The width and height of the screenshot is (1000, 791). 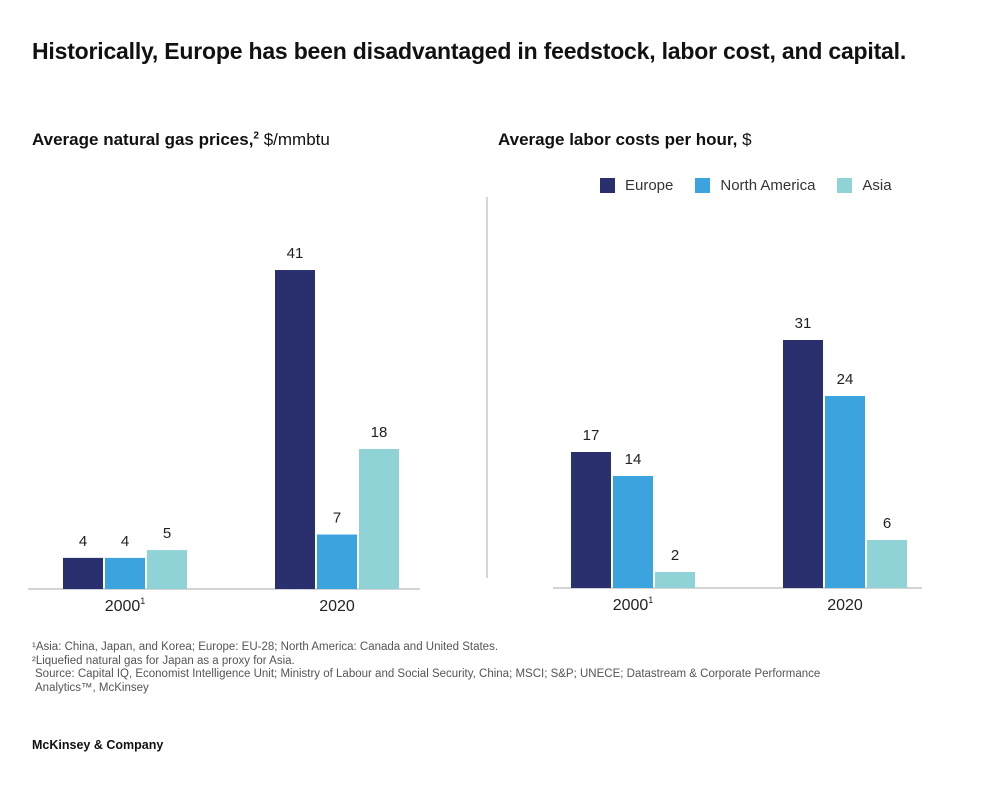 What do you see at coordinates (607, 185) in the screenshot?
I see `legend-swatch-europe` at bounding box center [607, 185].